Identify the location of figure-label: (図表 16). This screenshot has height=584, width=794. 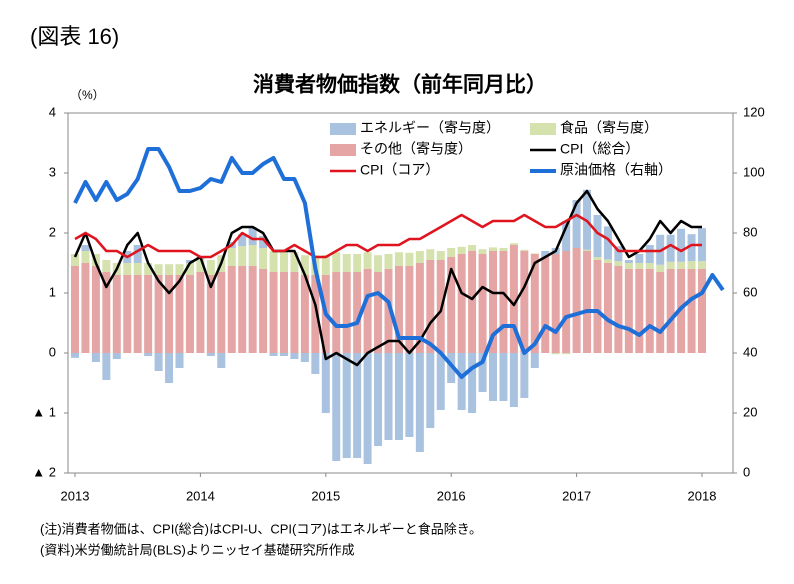
(74, 36).